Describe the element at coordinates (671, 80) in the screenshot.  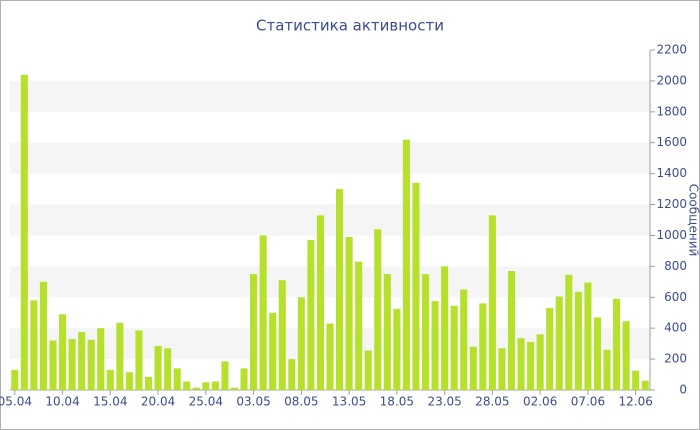
I see `y-tick-label: 2000` at that location.